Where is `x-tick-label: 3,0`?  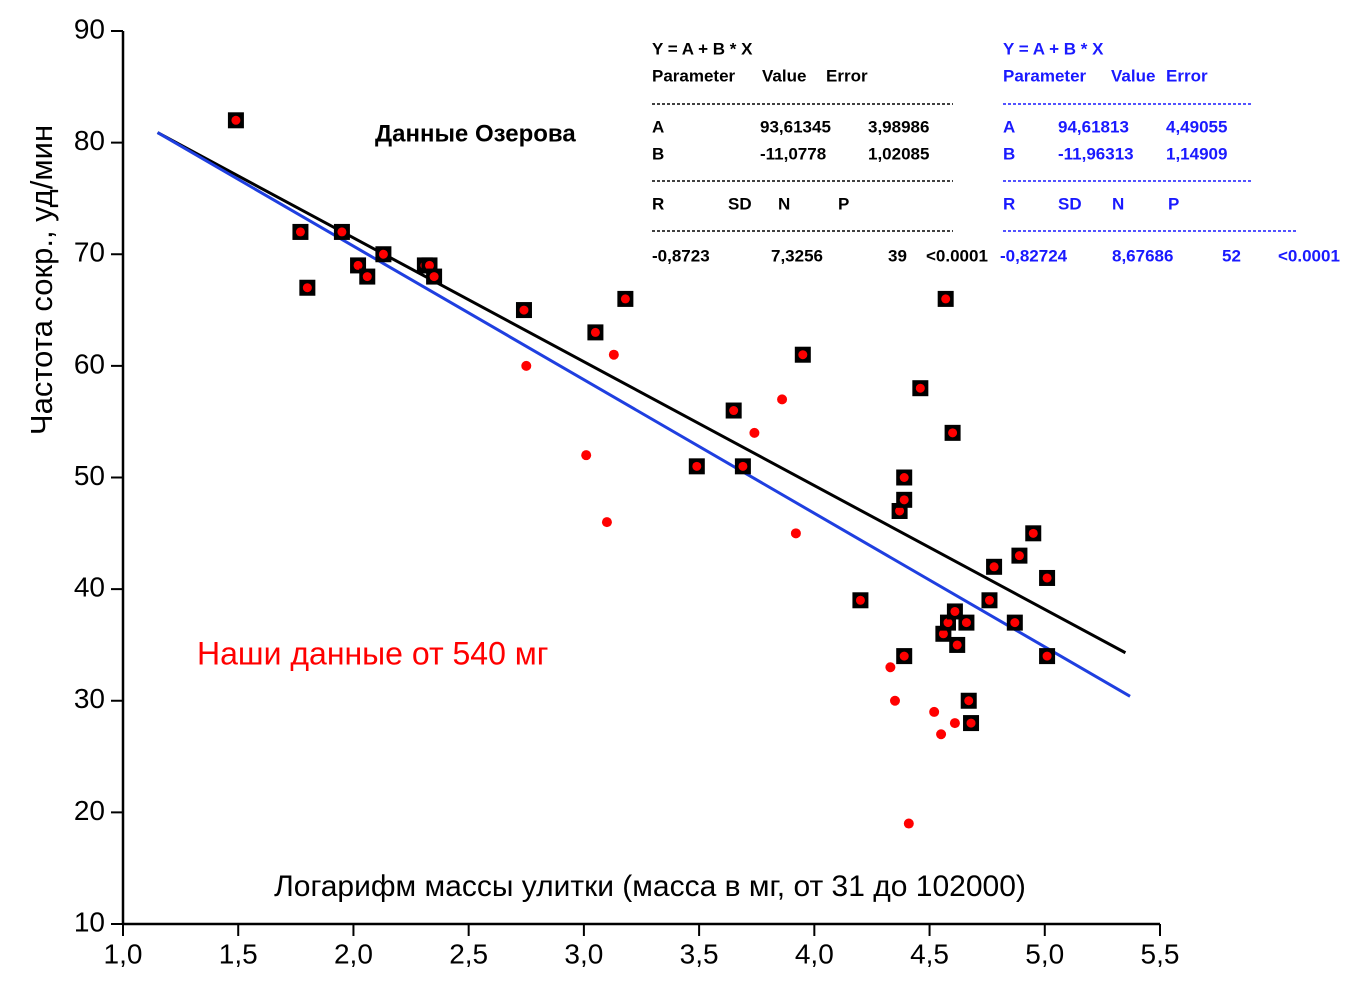 x-tick-label: 3,0 is located at coordinates (583, 953).